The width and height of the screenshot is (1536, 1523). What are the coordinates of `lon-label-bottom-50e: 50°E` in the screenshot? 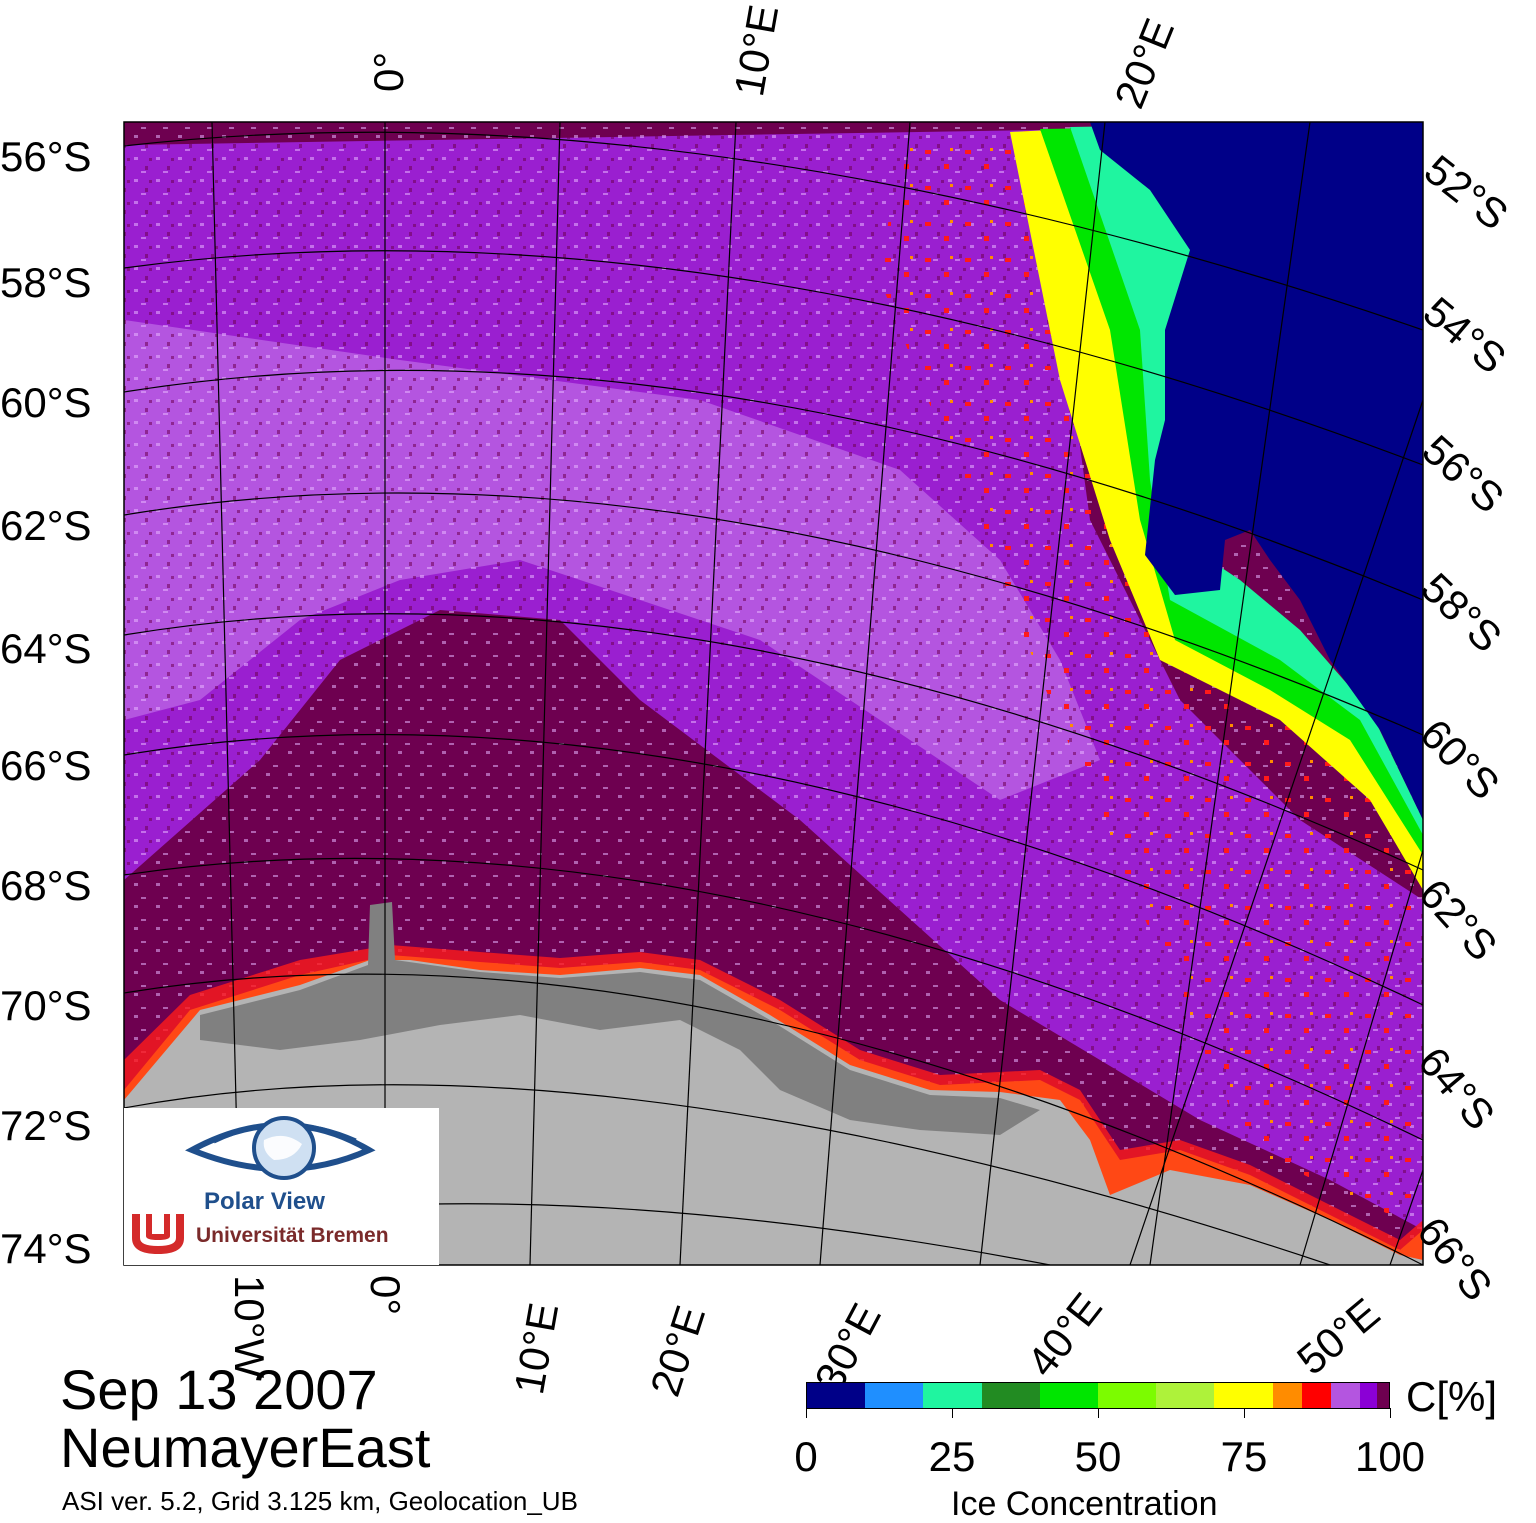 It's located at (1338, 1336).